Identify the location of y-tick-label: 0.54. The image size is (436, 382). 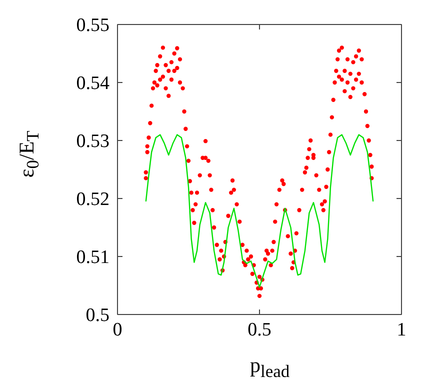
(93, 83).